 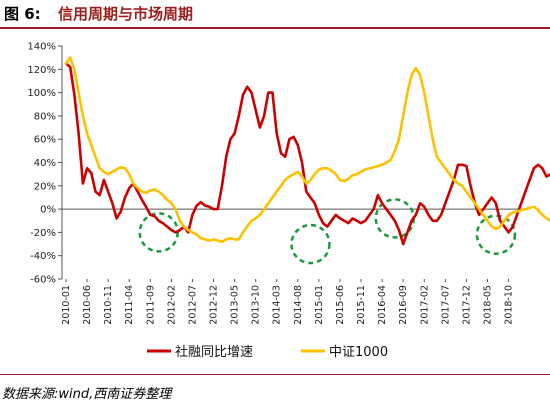 What do you see at coordinates (424, 305) in the screenshot?
I see `x-tick-label: 2017-02` at bounding box center [424, 305].